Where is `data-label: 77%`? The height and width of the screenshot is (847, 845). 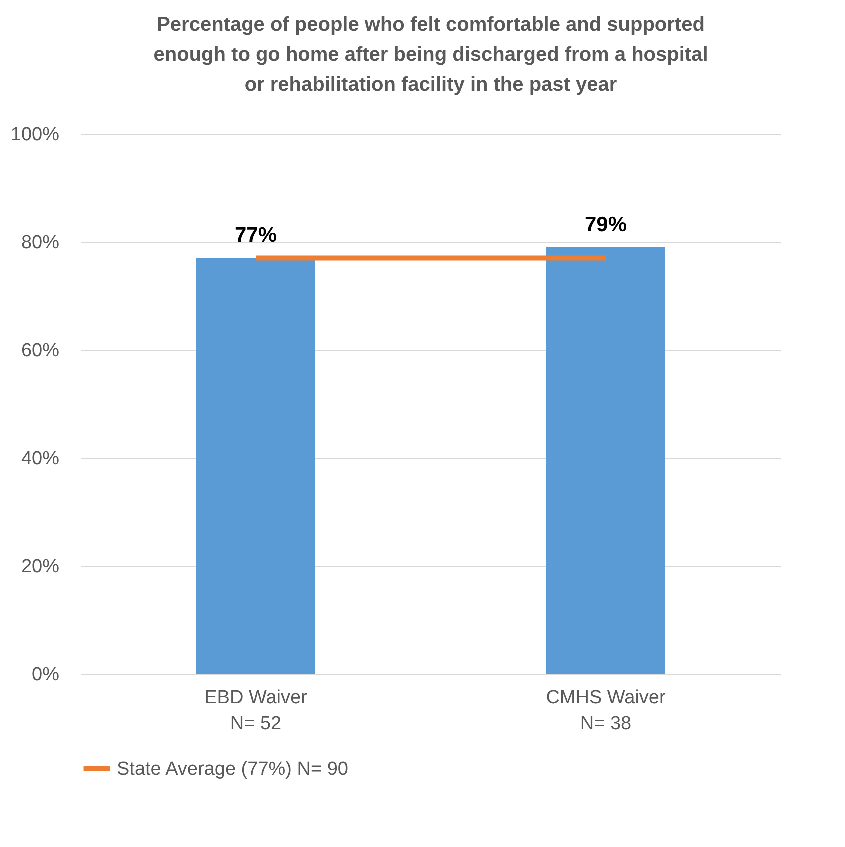 data-label: 77% is located at coordinates (256, 236).